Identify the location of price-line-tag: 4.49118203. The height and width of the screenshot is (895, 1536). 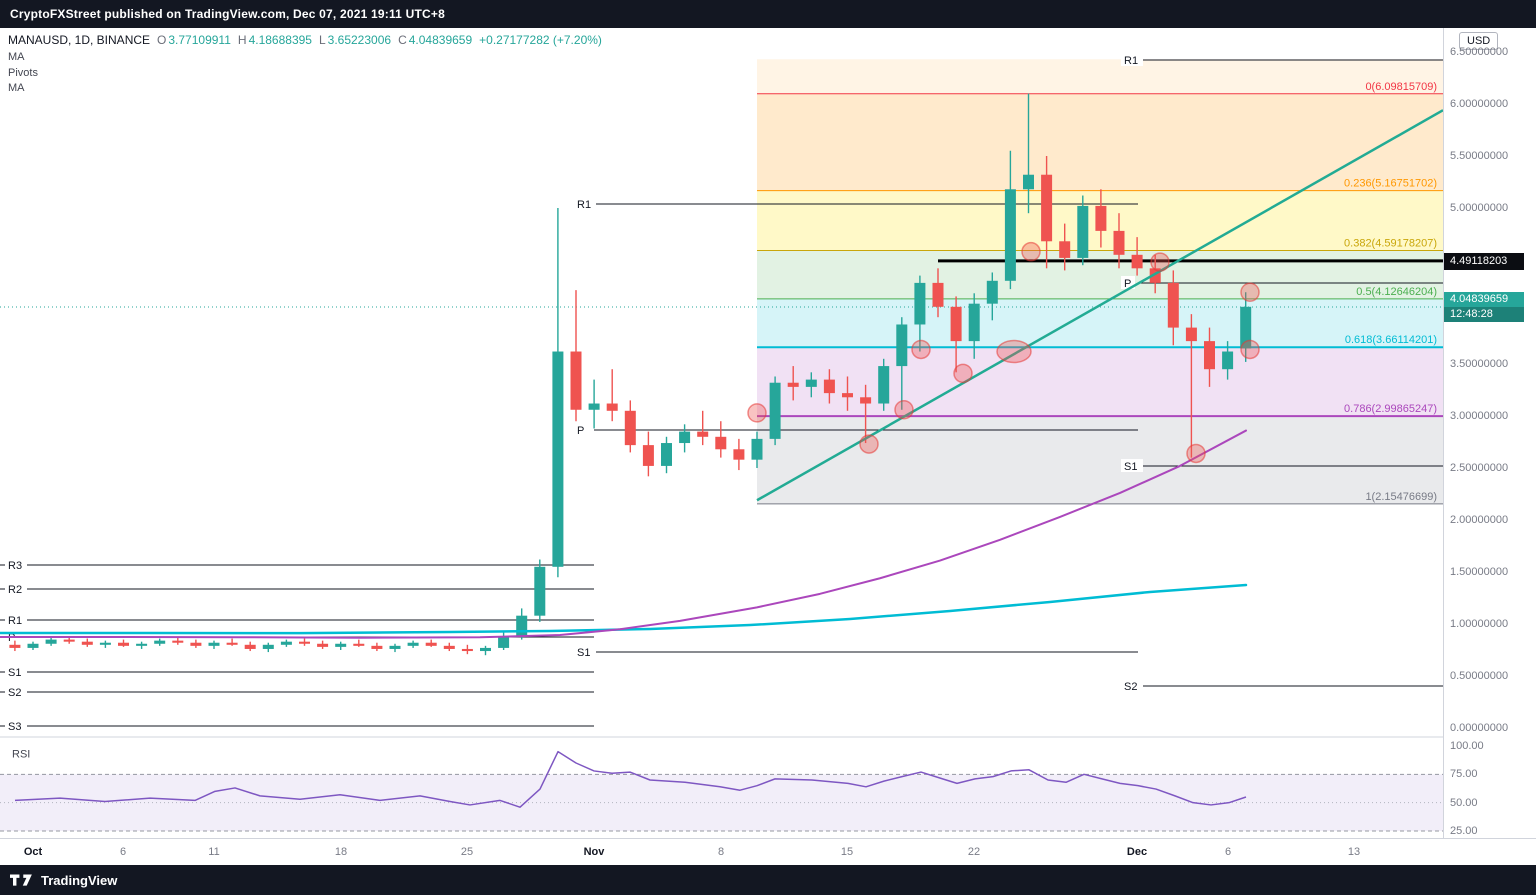
(1484, 261).